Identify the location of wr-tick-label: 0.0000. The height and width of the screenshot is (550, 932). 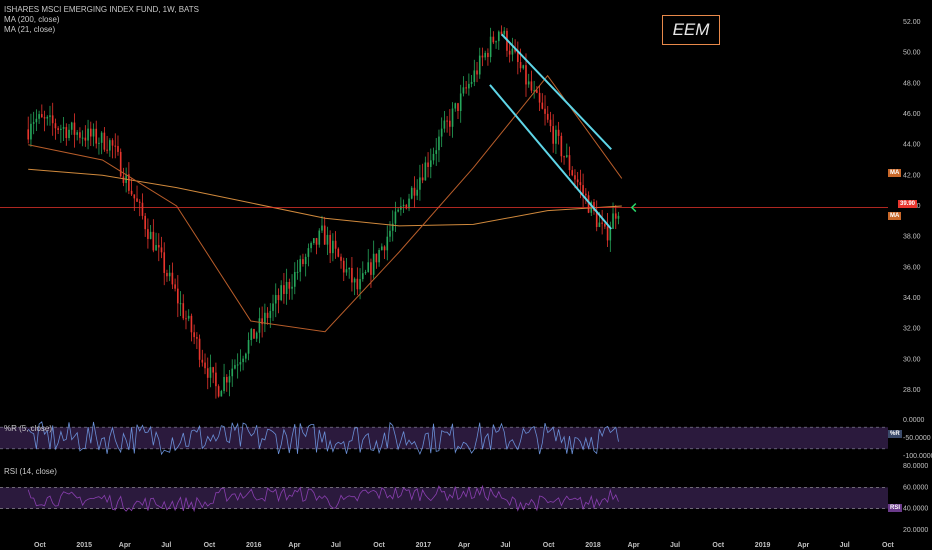
(914, 420).